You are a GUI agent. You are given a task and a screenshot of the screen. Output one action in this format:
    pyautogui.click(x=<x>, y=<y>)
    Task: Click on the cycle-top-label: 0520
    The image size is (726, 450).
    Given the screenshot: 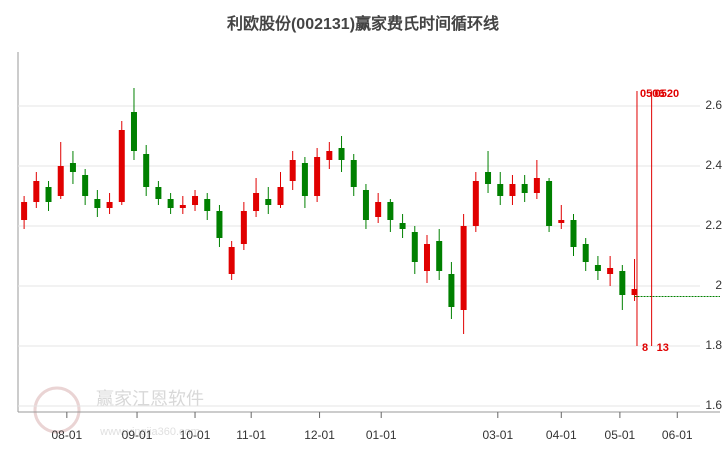 What is the action you would take?
    pyautogui.click(x=667, y=94)
    